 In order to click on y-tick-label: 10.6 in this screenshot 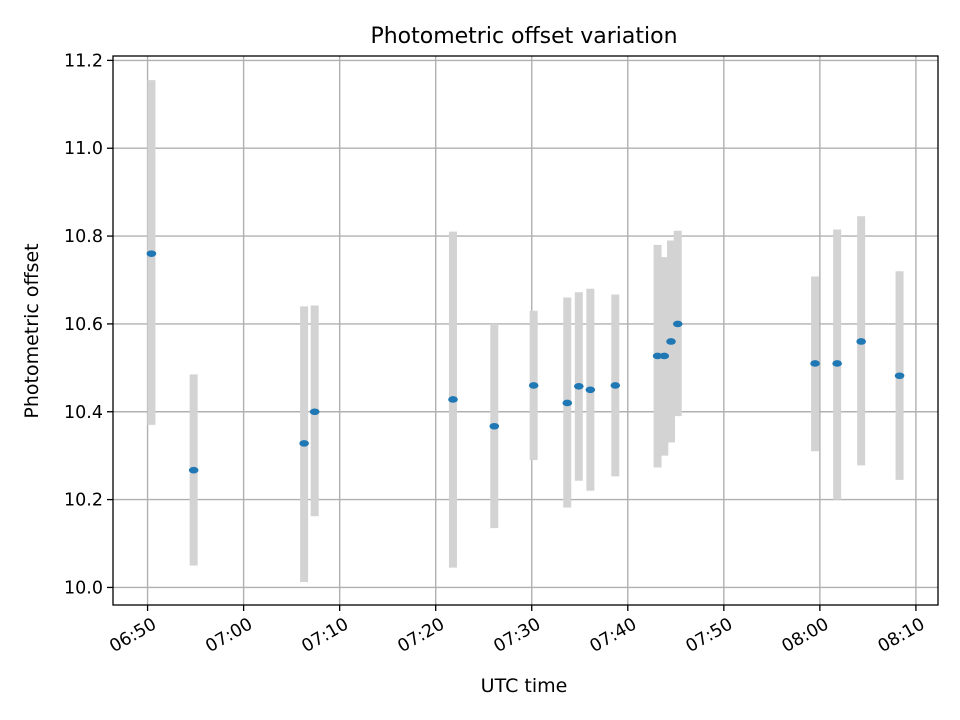, I will do `click(83, 325)`.